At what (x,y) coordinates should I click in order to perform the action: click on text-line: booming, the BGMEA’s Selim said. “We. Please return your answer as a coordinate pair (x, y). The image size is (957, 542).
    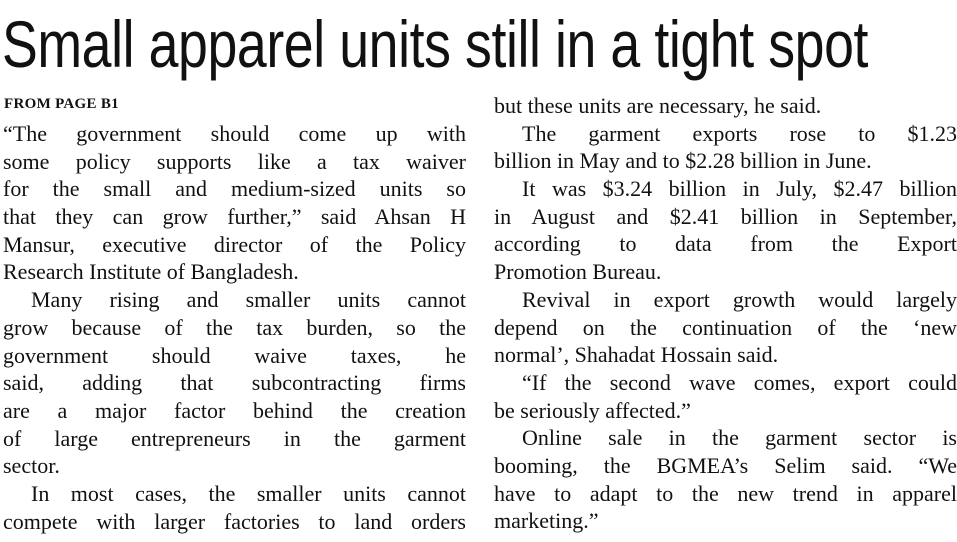
    Looking at the image, I should click on (725, 465).